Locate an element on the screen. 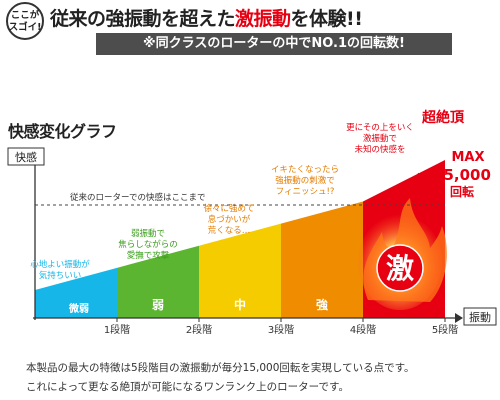 The image size is (500, 400). note-4-line-2: 強振動の刺激で is located at coordinates (305, 180).